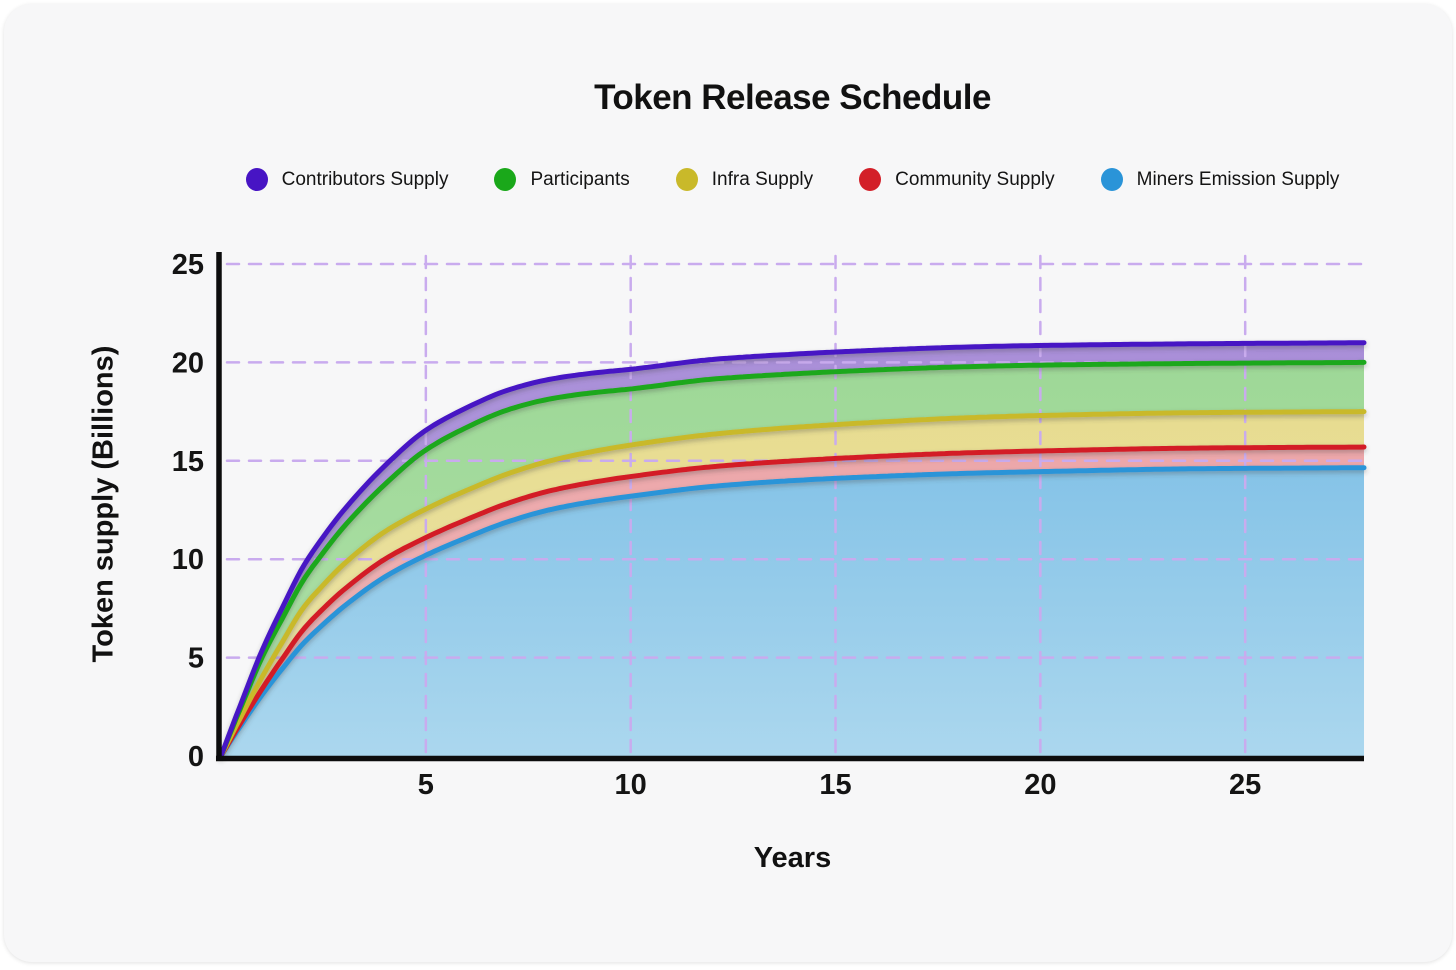  I want to click on x-tick-label: 20, so click(1040, 785).